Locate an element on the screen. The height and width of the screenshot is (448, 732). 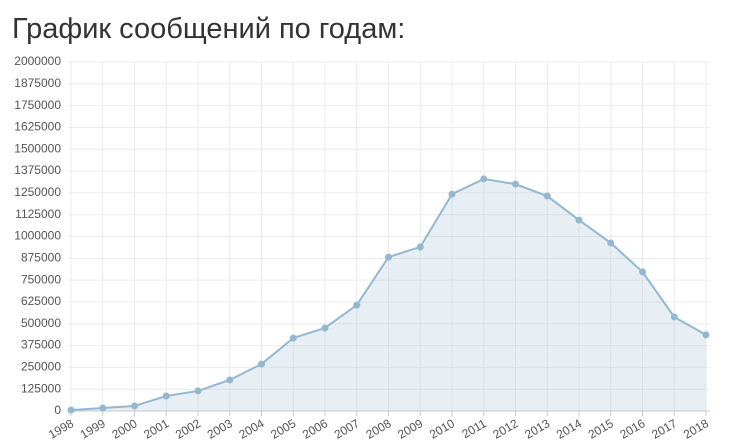
y-tick-label: 1125000 is located at coordinates (38, 214).